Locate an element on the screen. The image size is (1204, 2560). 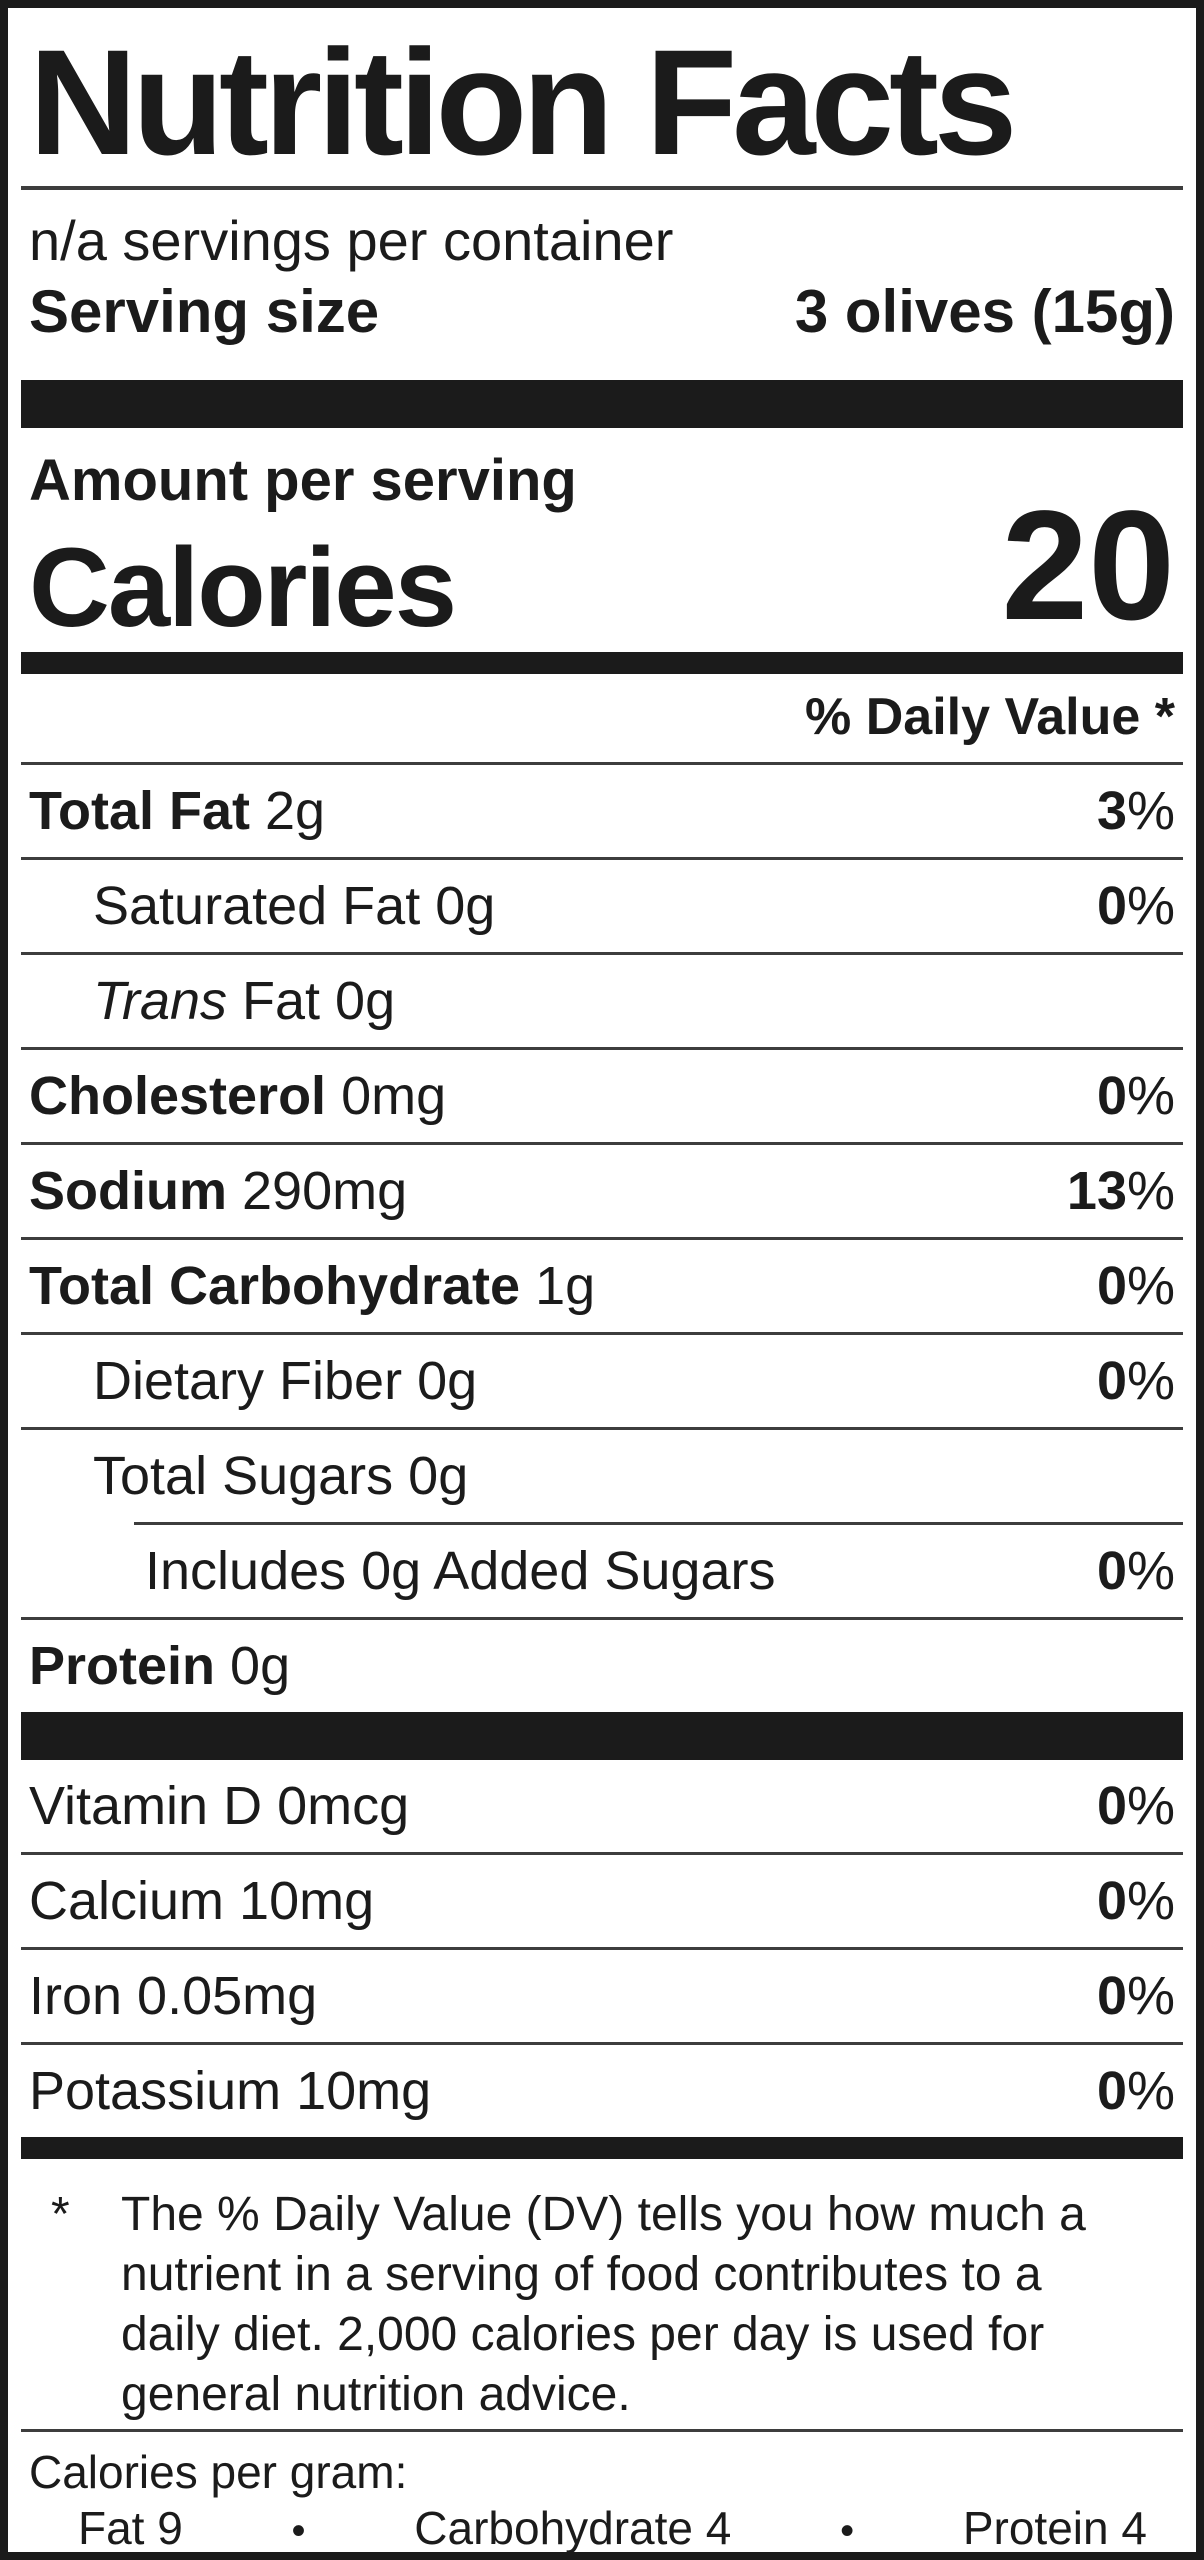
thick-divider-micros is located at coordinates (602, 1736).